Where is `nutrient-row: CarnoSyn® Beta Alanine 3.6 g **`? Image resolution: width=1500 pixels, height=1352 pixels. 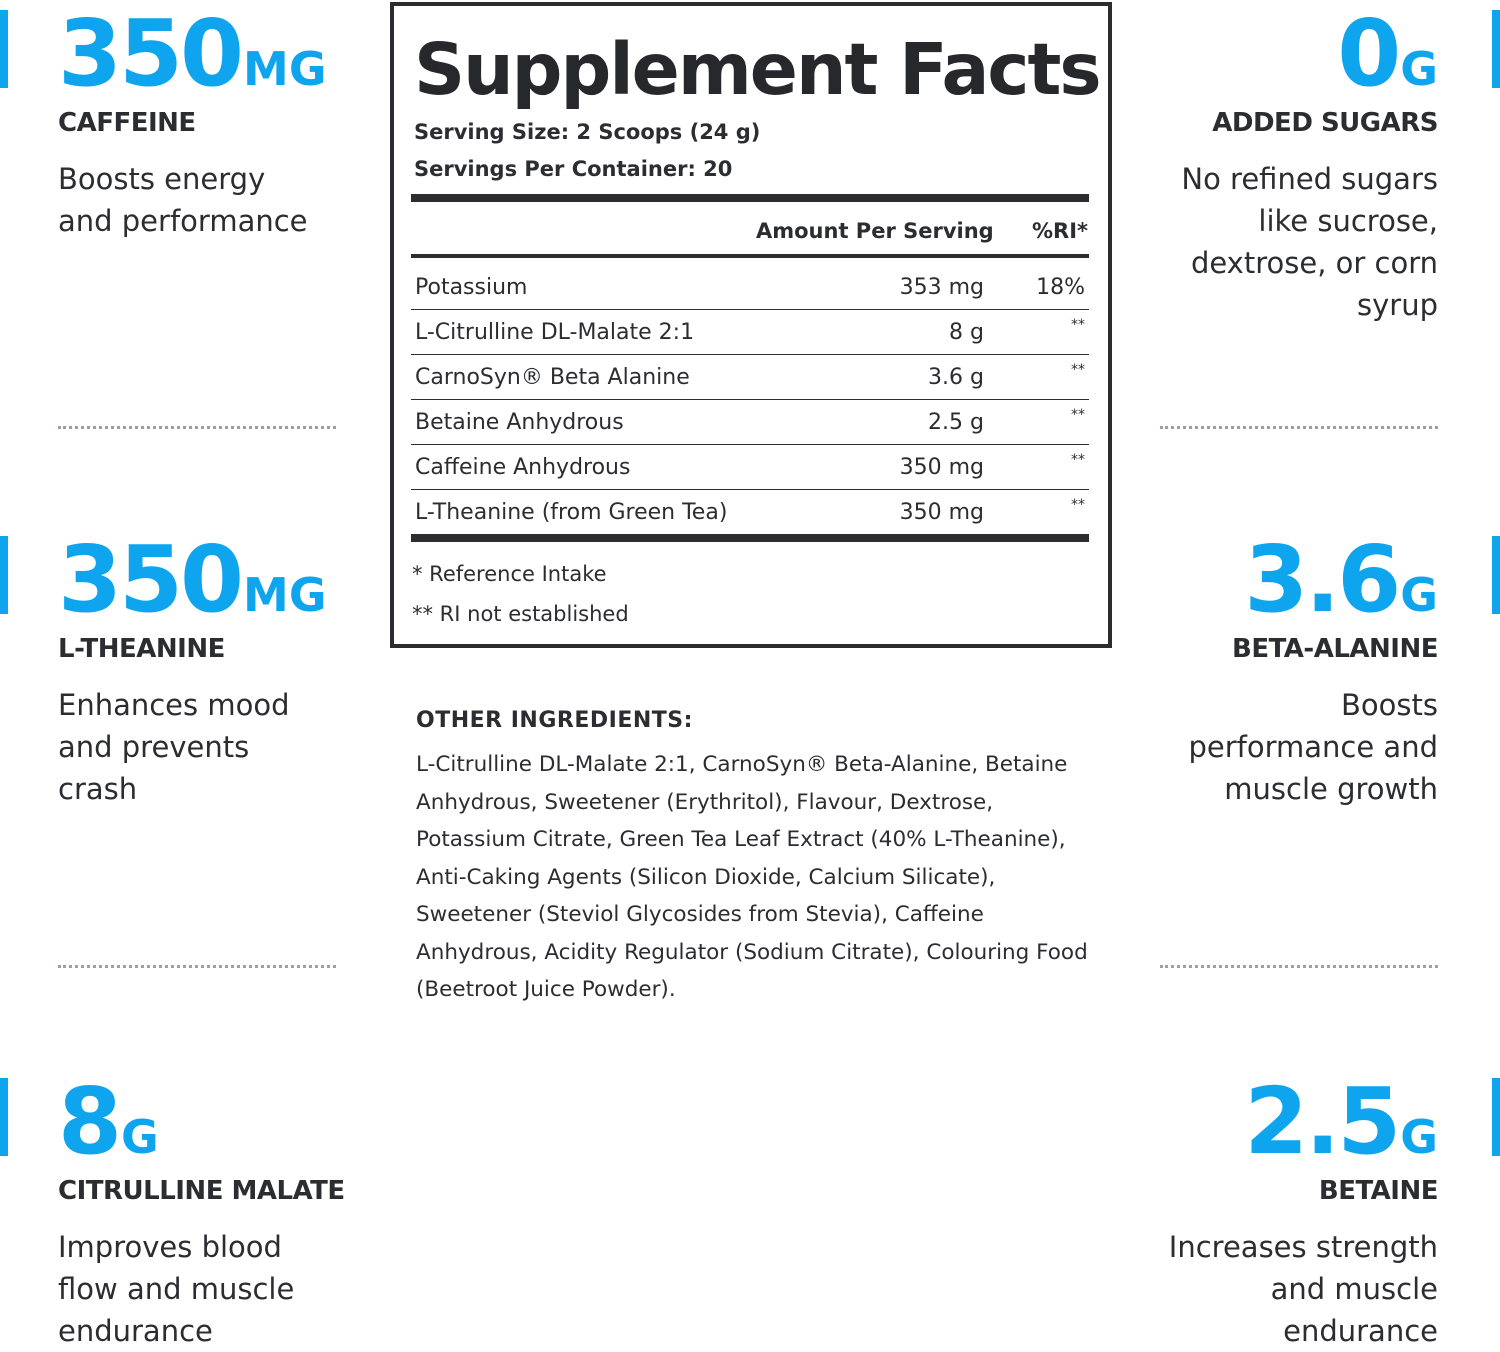 nutrient-row: CarnoSyn® Beta Alanine 3.6 g ** is located at coordinates (750, 377).